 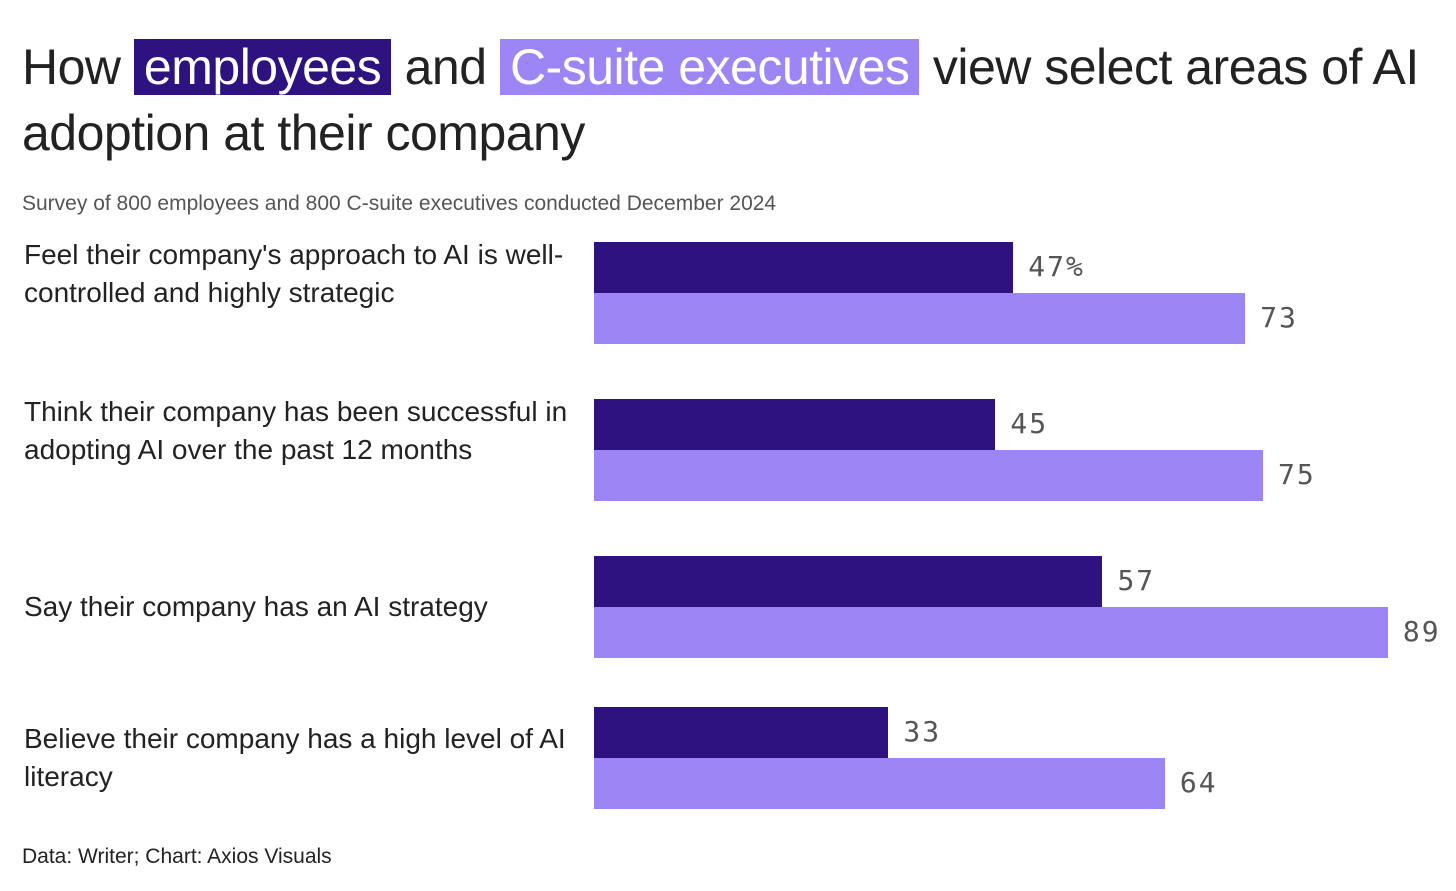 What do you see at coordinates (1297, 474) in the screenshot?
I see `data-label: 75` at bounding box center [1297, 474].